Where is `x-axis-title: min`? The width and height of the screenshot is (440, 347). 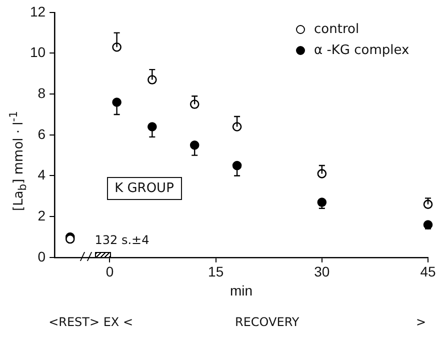
x-axis-title: min is located at coordinates (241, 290).